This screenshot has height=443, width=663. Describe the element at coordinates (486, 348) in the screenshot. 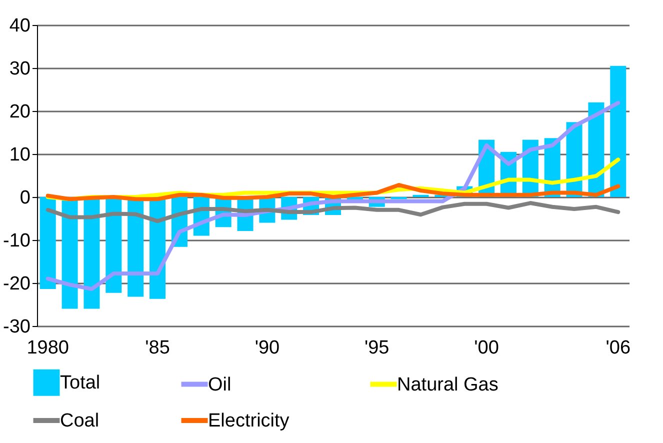

I see `x-tick-label: '00` at that location.